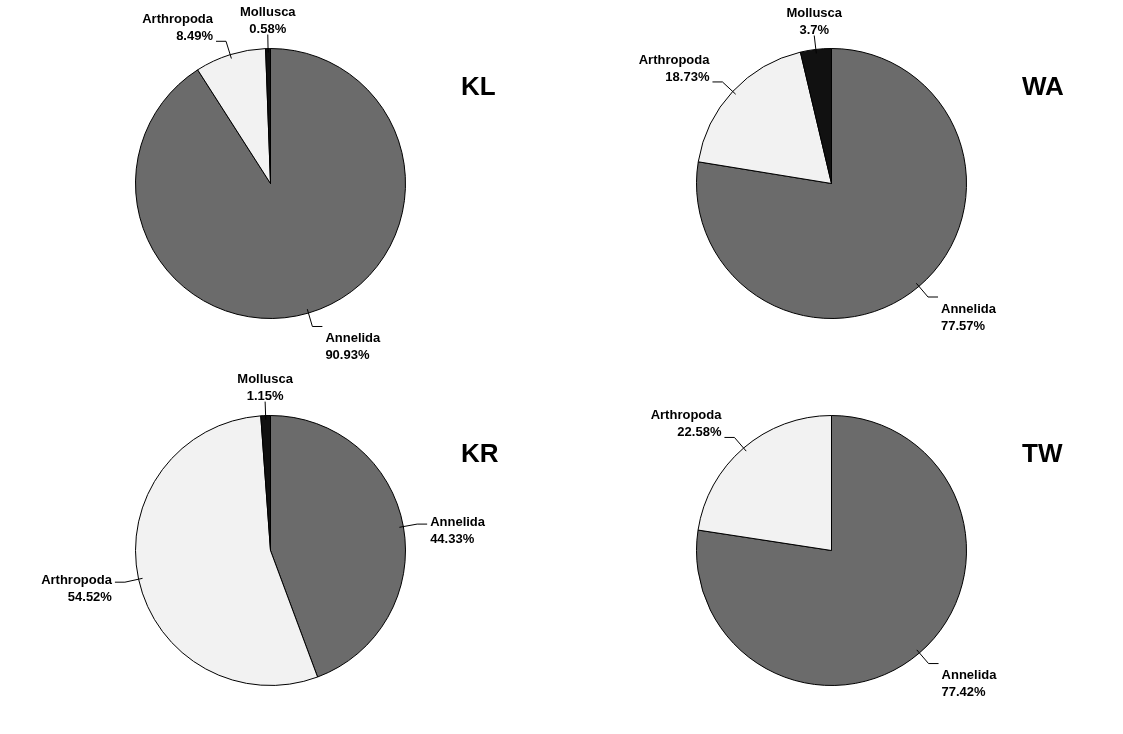 The image size is (1123, 734). Describe the element at coordinates (1043, 86) in the screenshot. I see `text: WA` at that location.